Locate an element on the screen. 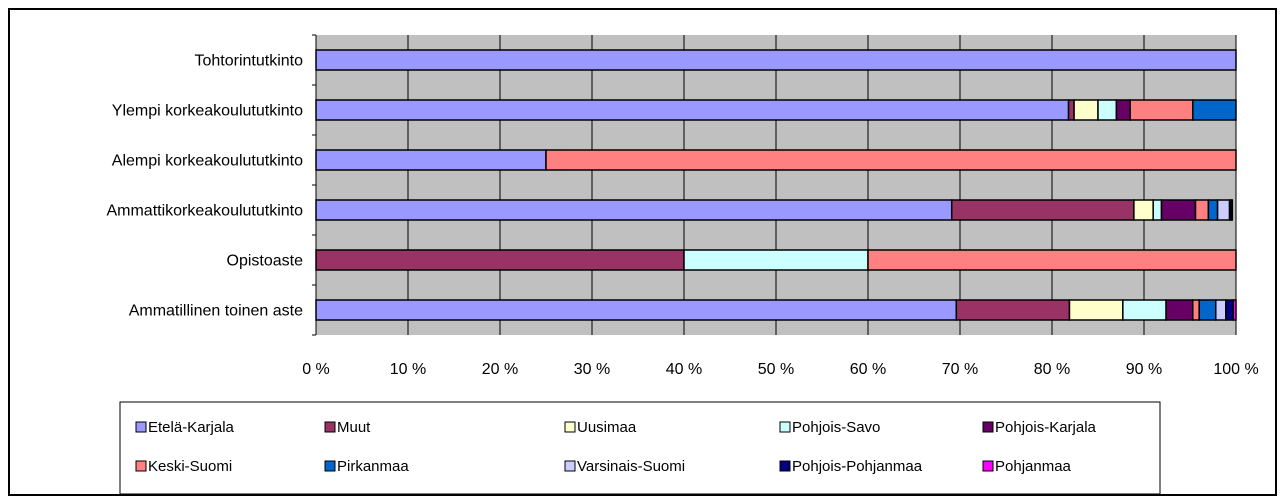 Image resolution: width=1286 pixels, height=496 pixels. x-tick-label: 90 % is located at coordinates (1144, 369).